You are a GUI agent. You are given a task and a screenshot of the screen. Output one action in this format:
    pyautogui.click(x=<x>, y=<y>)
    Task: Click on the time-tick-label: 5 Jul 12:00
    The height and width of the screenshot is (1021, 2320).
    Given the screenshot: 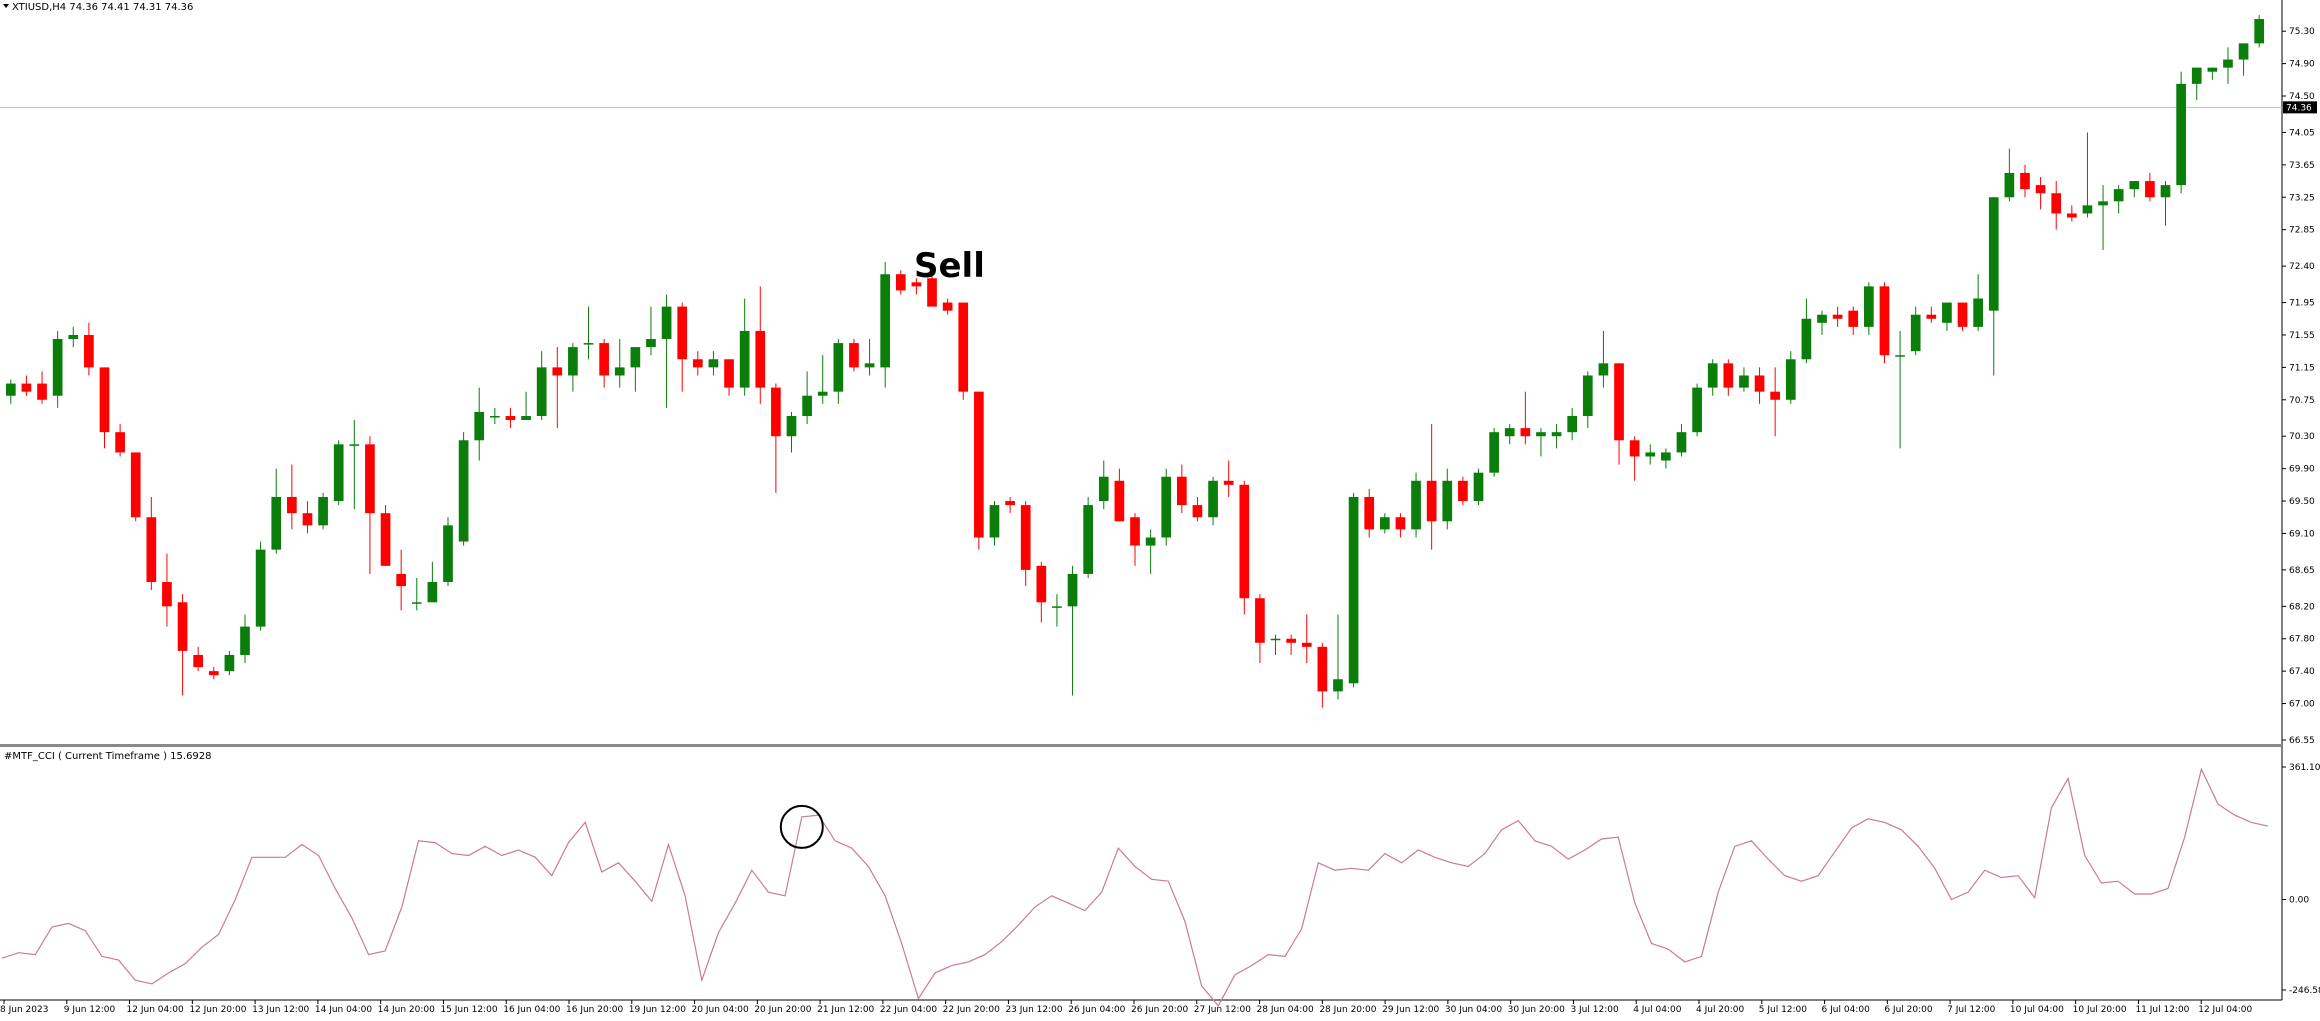 What is the action you would take?
    pyautogui.click(x=1783, y=1010)
    